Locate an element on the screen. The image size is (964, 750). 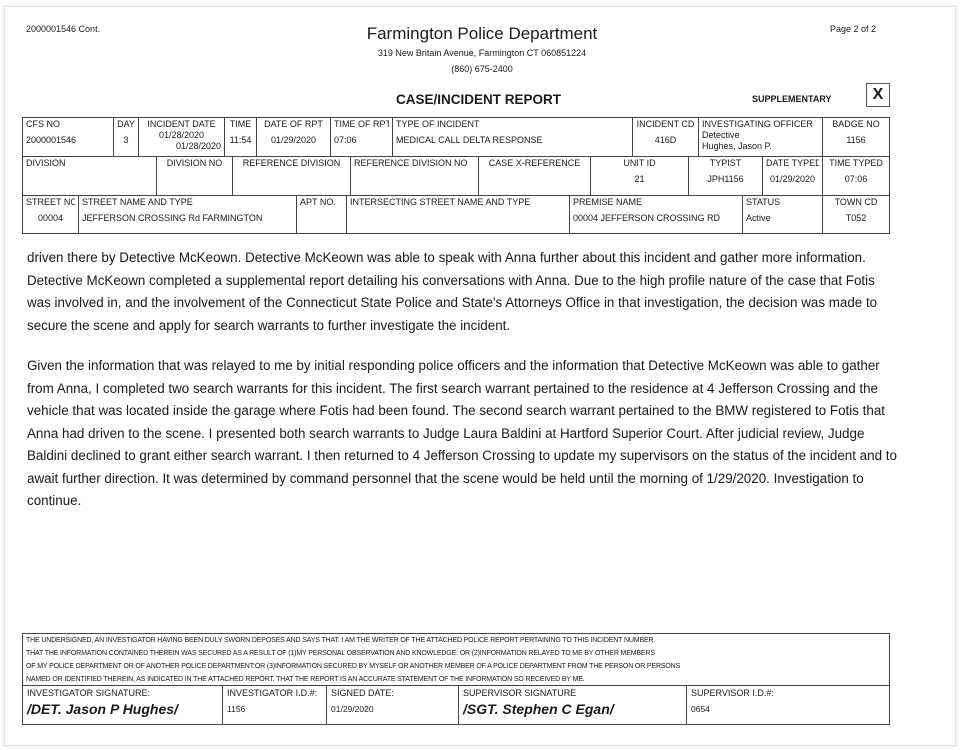
table-cell: DAY 3 is located at coordinates (126, 137).